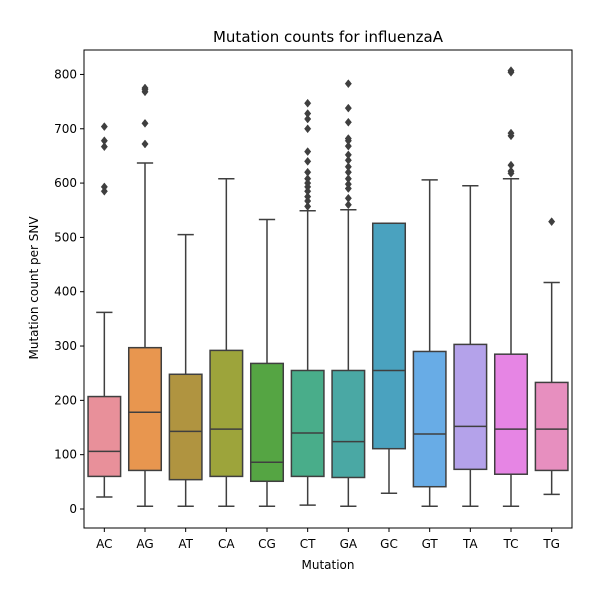 The image size is (600, 600). I want to click on x-tick-label: CT, so click(308, 544).